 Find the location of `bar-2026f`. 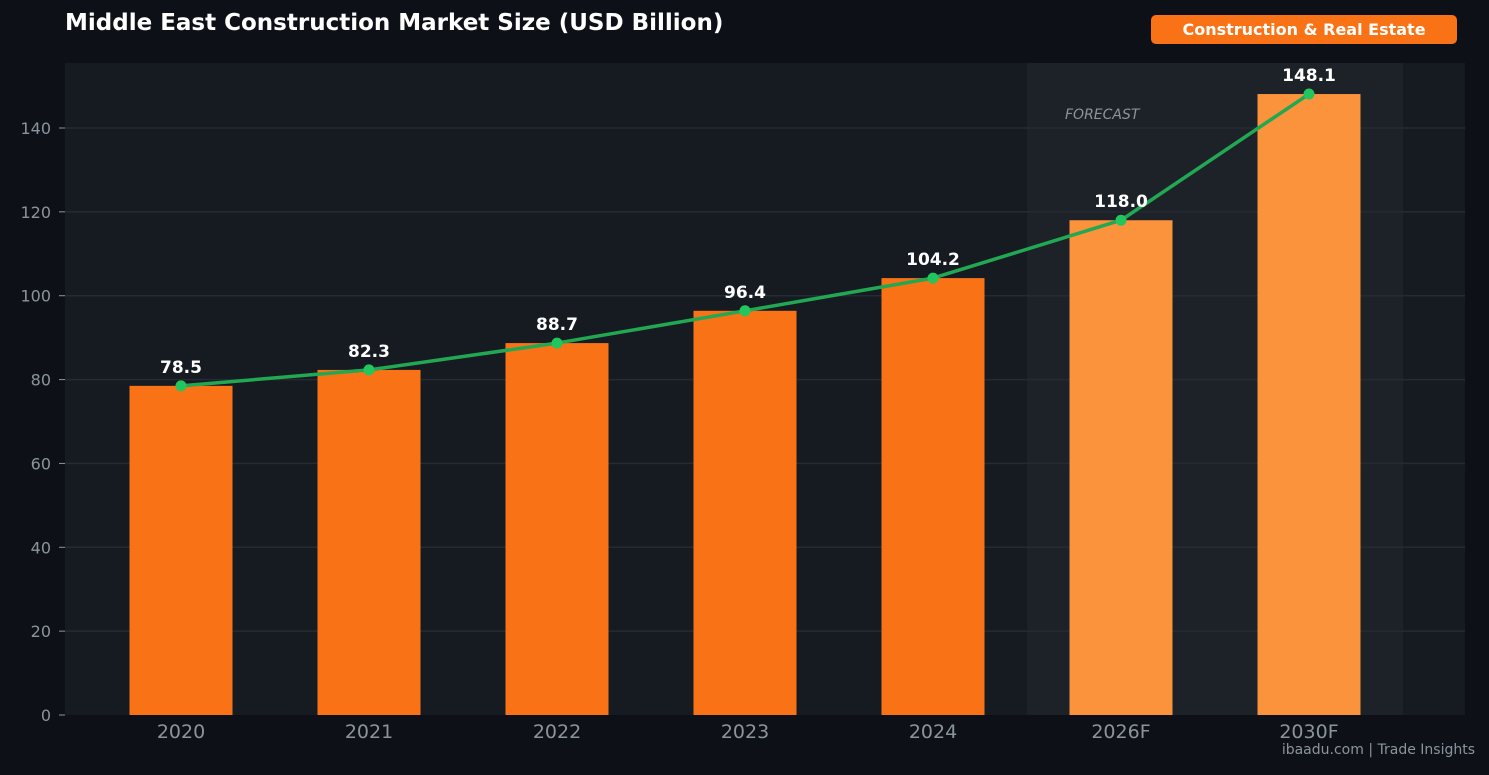

bar-2026f is located at coordinates (1121, 467).